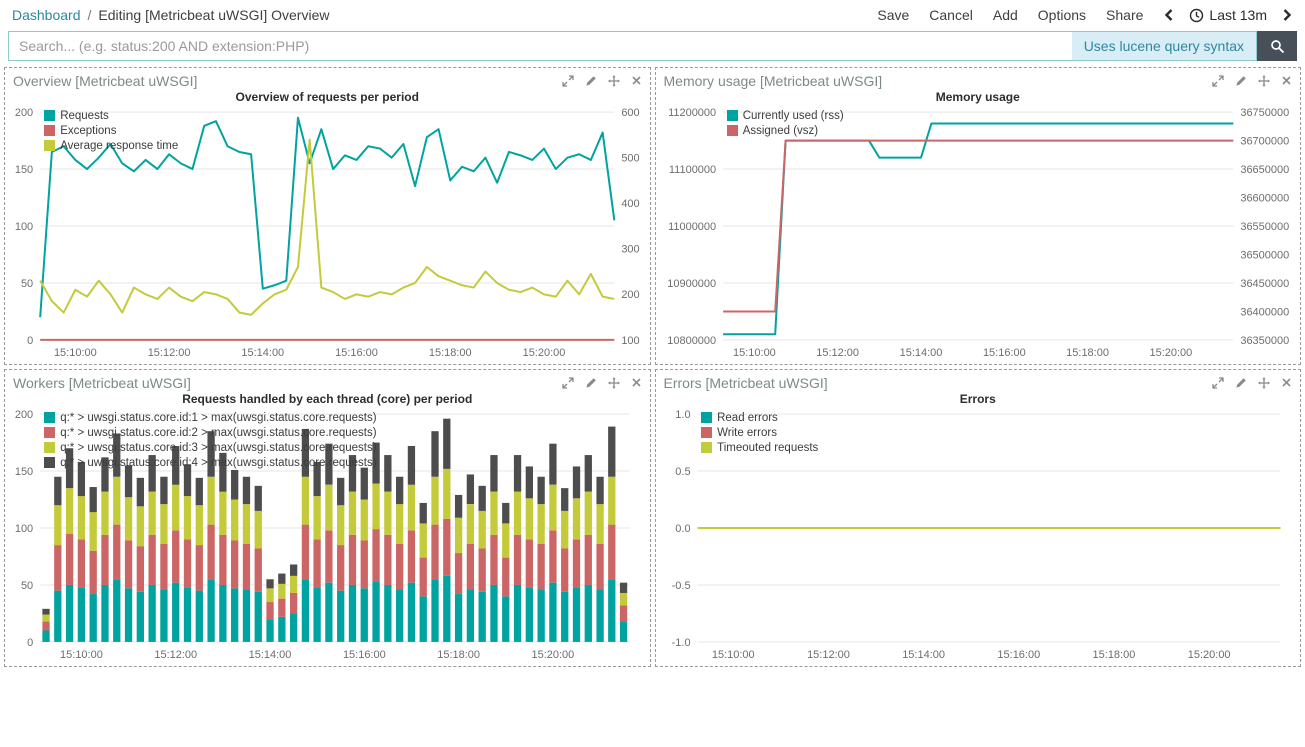  What do you see at coordinates (1163, 46) in the screenshot?
I see `lucene-syntax-link: Uses lucene query syntax` at bounding box center [1163, 46].